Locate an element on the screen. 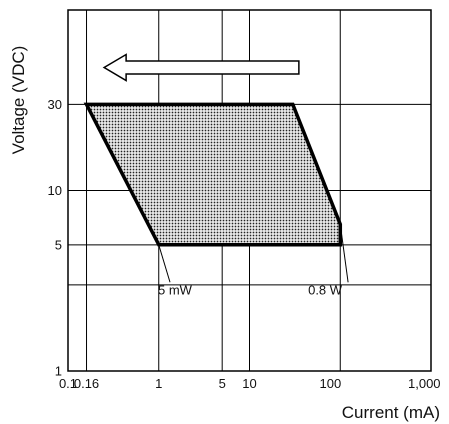 This screenshot has height=424, width=449. annotation-label: 0.8 W is located at coordinates (325, 289).